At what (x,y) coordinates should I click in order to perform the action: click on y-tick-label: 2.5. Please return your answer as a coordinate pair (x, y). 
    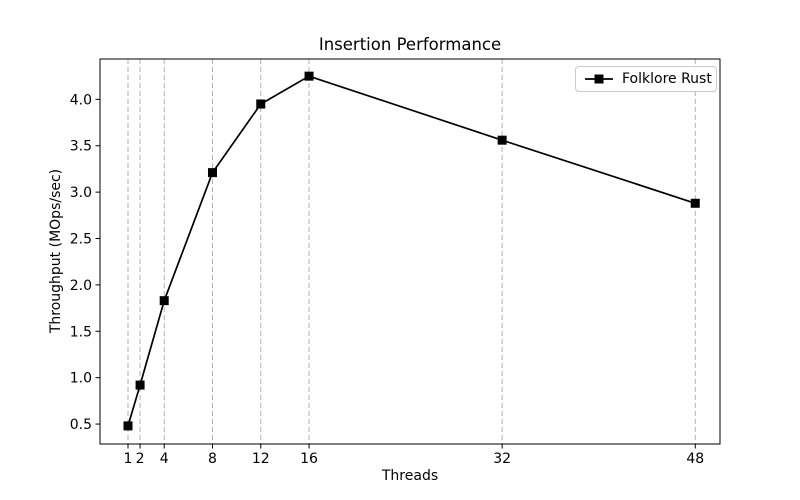
    Looking at the image, I should click on (81, 240).